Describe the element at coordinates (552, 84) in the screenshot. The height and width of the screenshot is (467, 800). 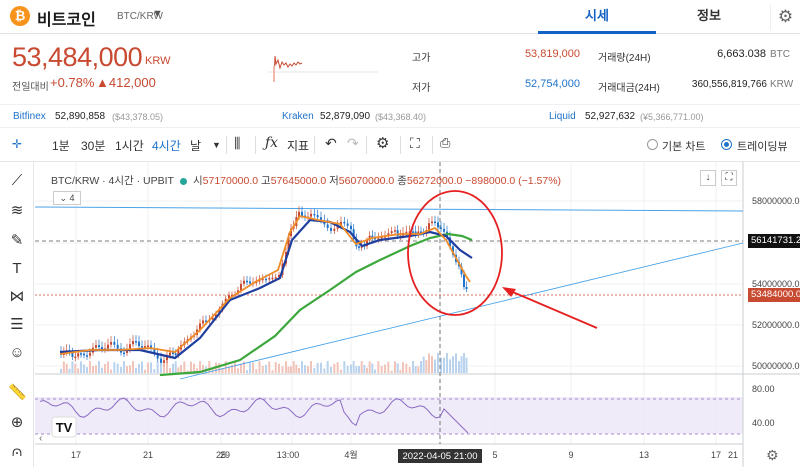
I see `low-value: 52,754,000` at that location.